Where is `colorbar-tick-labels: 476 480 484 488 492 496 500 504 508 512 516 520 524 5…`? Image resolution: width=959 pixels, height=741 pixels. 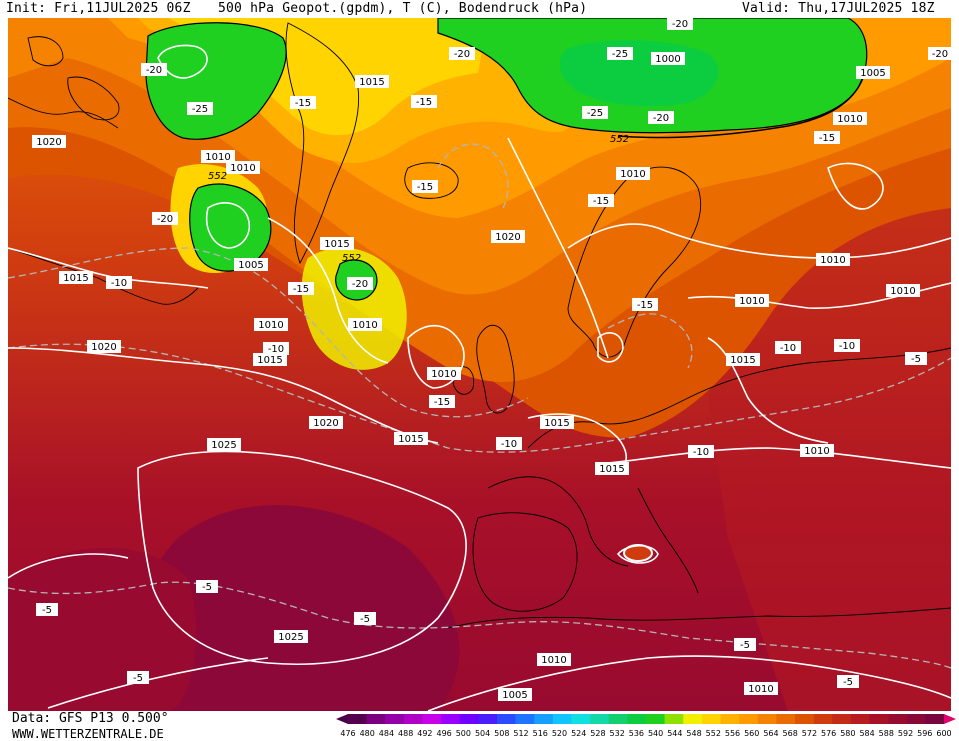
colorbar-tick-labels: 476 480 484 488 492 496 500 504 508 512 516 520 524 5… is located at coordinates (645, 733).